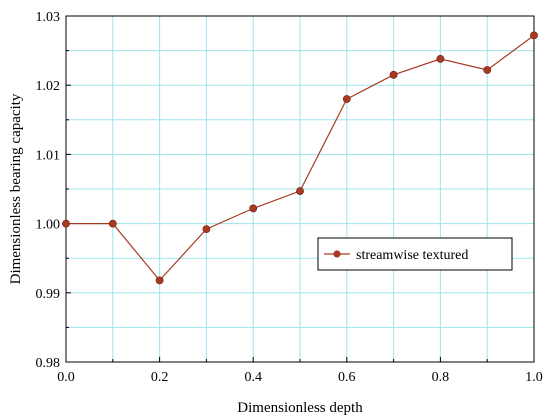 The height and width of the screenshot is (420, 550). I want to click on legend: streamwise textured, so click(415, 254).